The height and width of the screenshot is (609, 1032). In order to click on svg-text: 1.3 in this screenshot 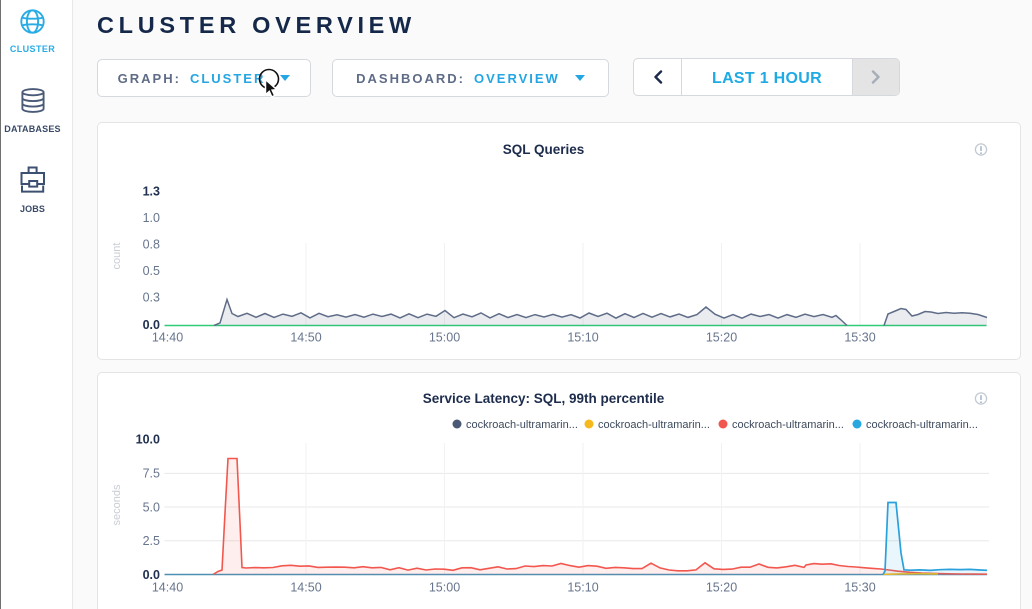, I will do `click(151, 192)`.